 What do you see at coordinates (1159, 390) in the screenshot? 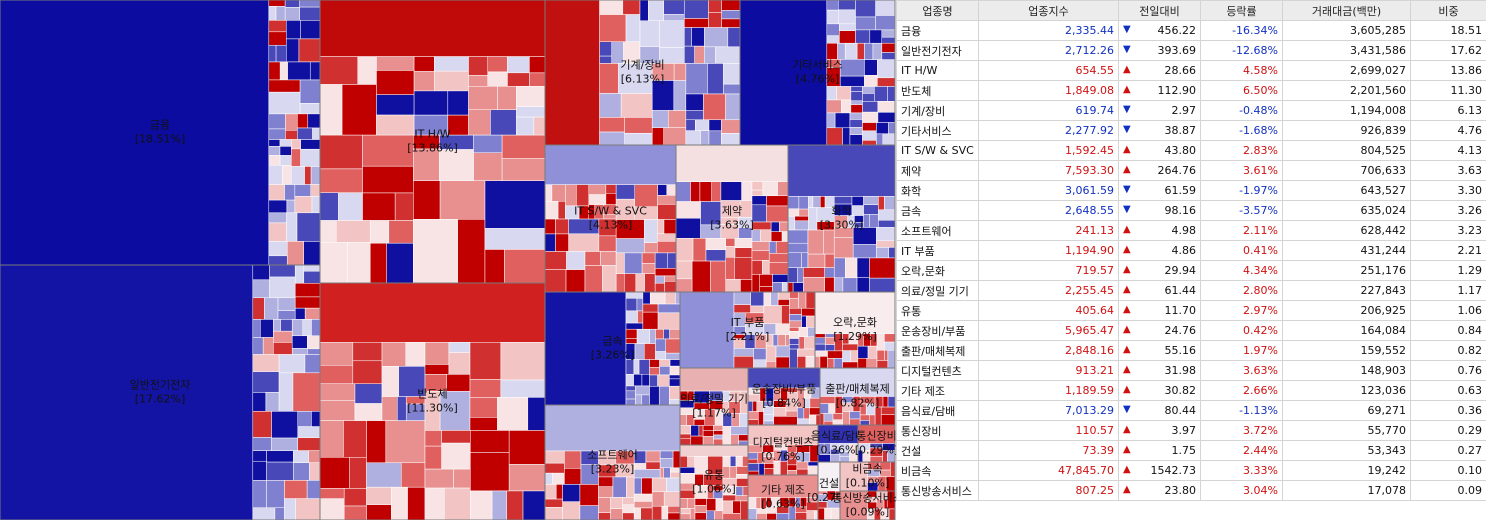
I see `change-cell: ▲ 30.82` at bounding box center [1159, 390].